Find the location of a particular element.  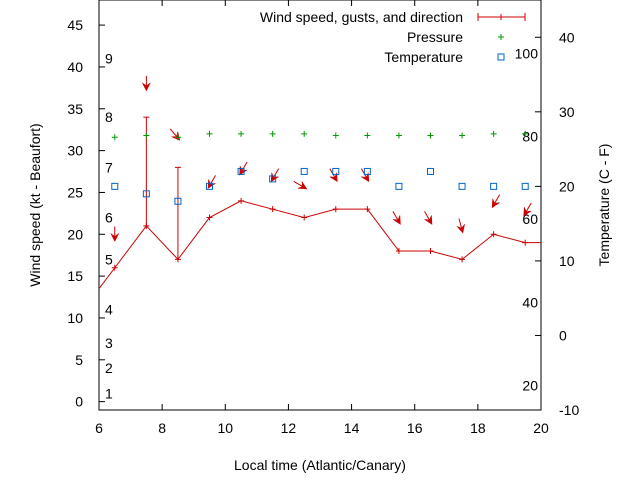

legend-pressure-marker is located at coordinates (501, 37).